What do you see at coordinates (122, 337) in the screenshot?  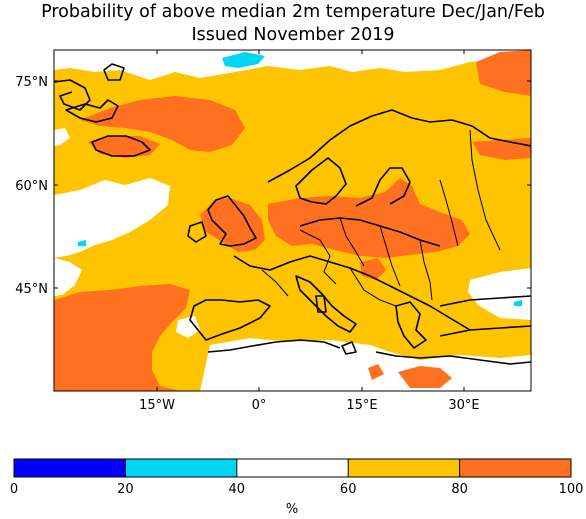 I see `field-orange-southwest` at bounding box center [122, 337].